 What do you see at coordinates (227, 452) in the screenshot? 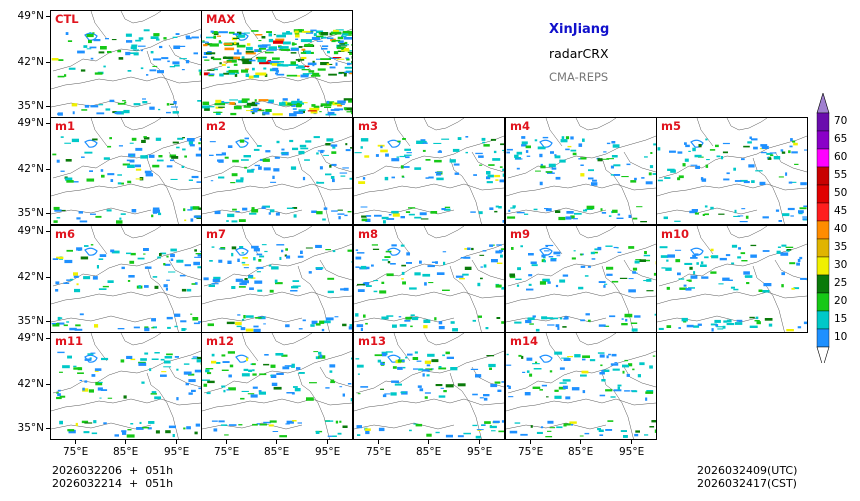
I see `lon-tick-label: 75°E` at bounding box center [227, 452].